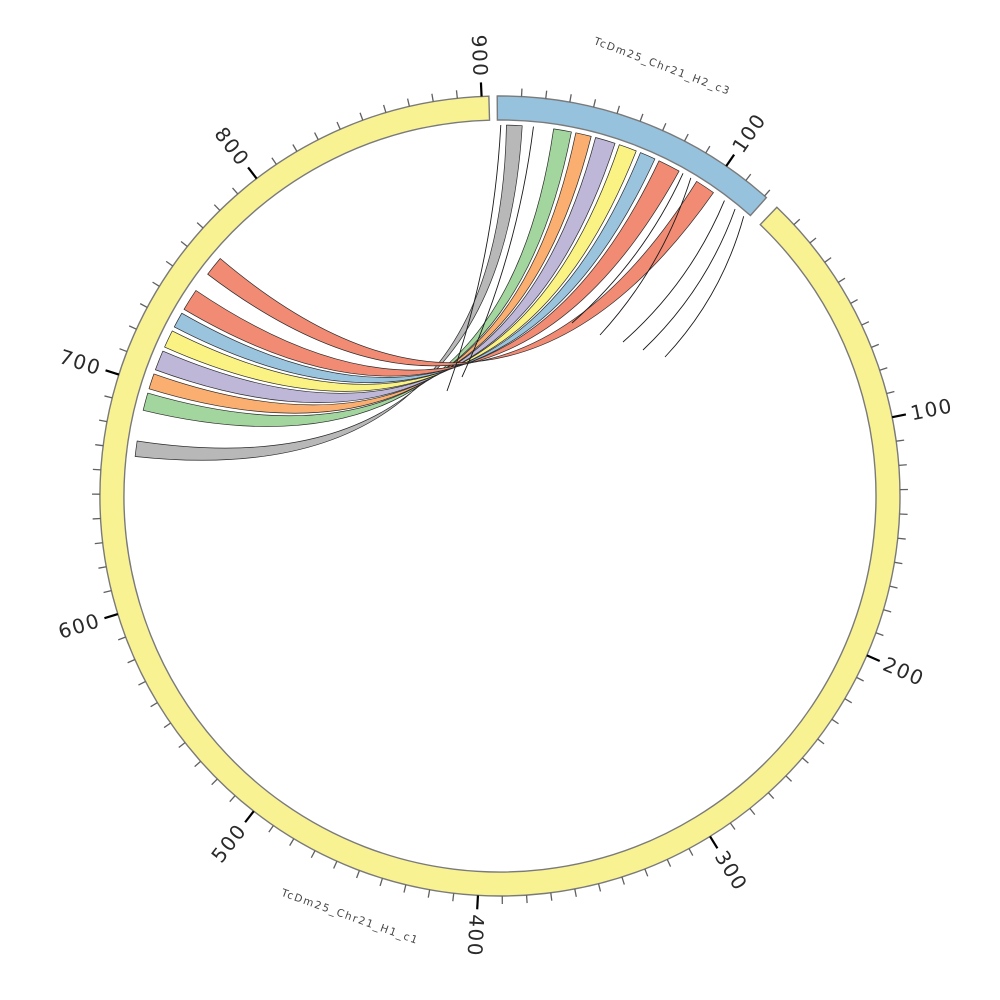 This screenshot has height=1000, width=1000. I want to click on tick-label-TcDm25_Chr21_H1_c1-500: 500, so click(228, 843).